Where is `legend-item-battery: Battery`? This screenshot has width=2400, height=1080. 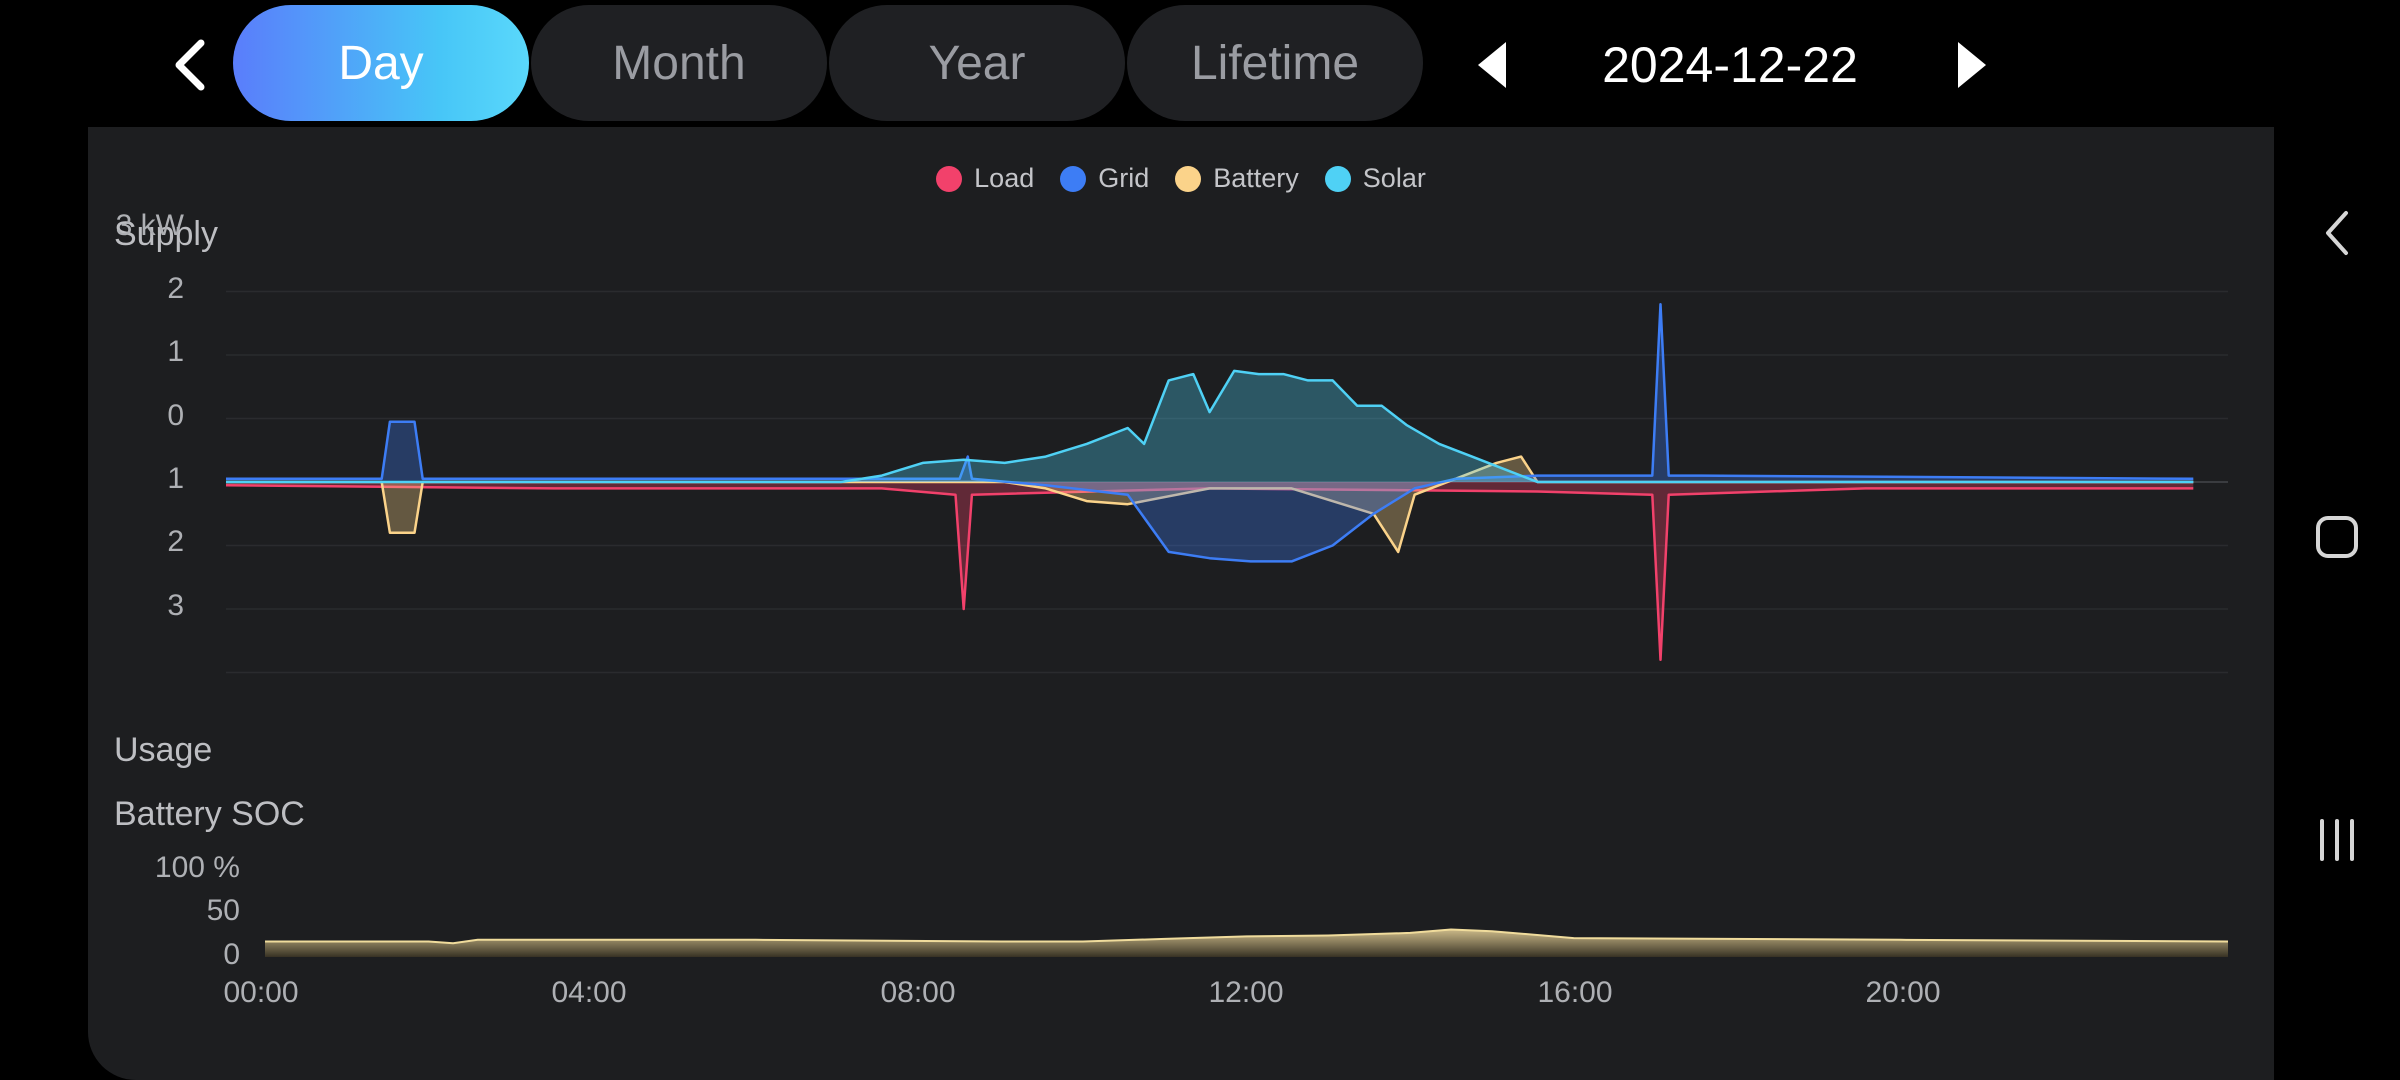 legend-item-battery: Battery is located at coordinates (1237, 178).